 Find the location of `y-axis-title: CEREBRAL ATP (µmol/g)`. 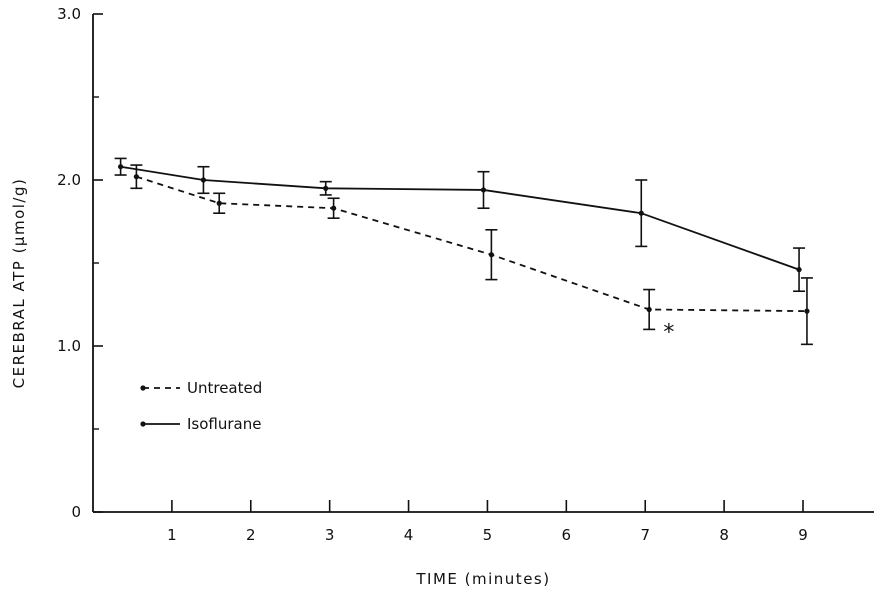

y-axis-title: CEREBRAL ATP (µmol/g) is located at coordinates (19, 283).